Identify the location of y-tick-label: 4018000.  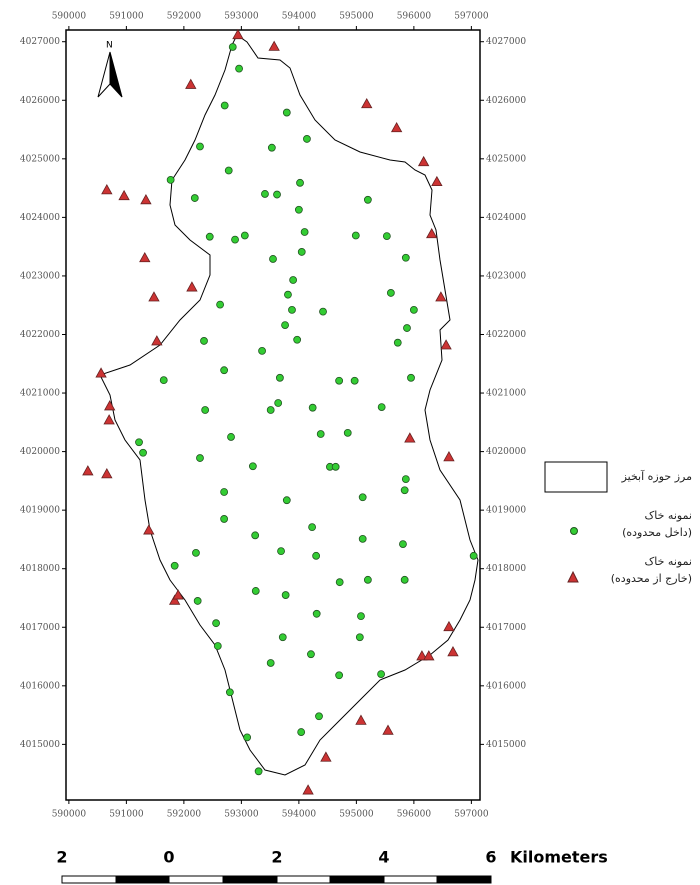
(506, 569).